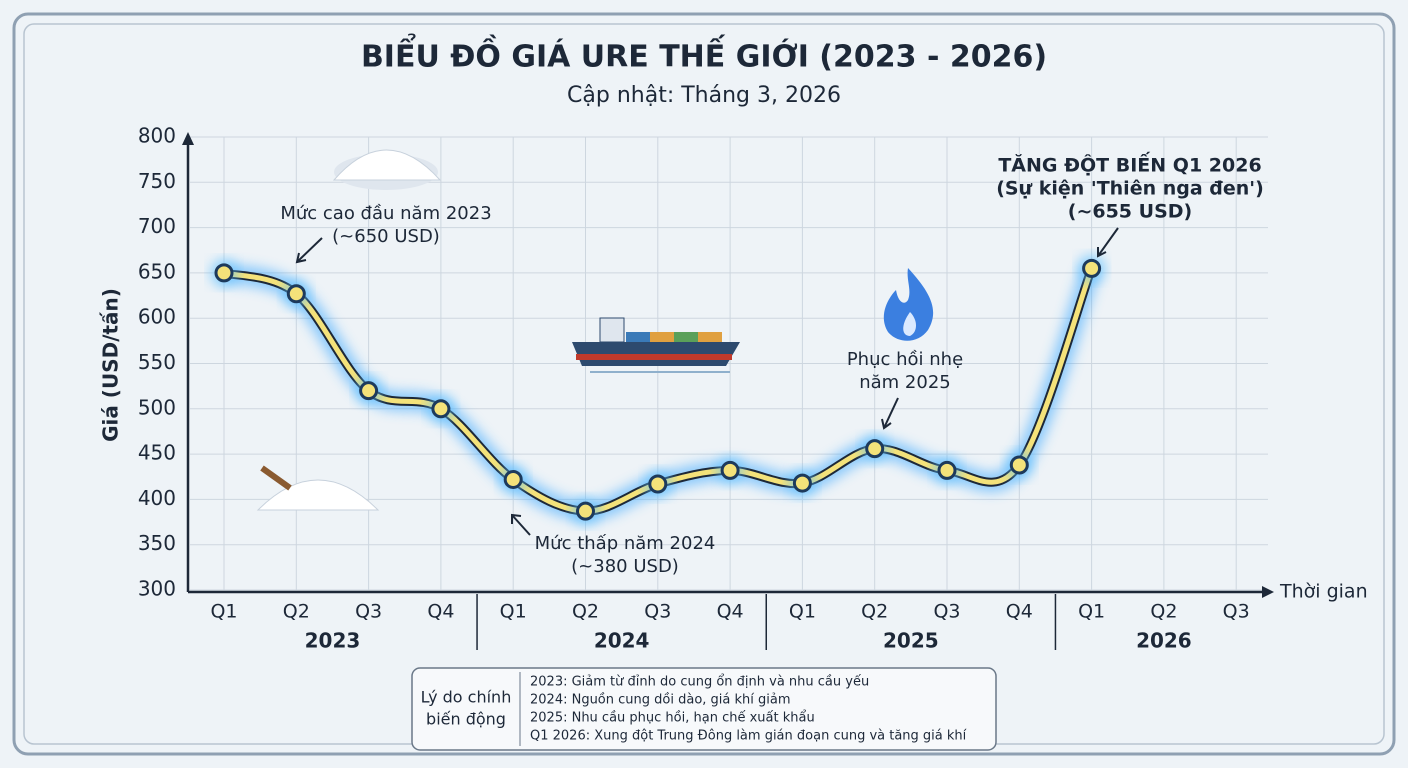 This screenshot has width=1408, height=768. I want to click on x-group-label: 2026, so click(1164, 641).